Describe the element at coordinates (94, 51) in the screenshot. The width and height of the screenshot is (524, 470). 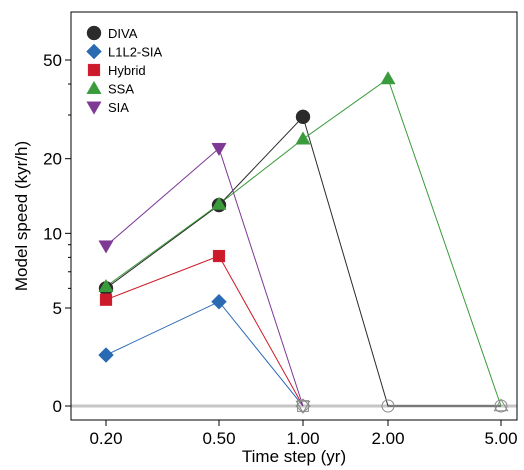
I see `legend-marker-l1l2-sia` at that location.